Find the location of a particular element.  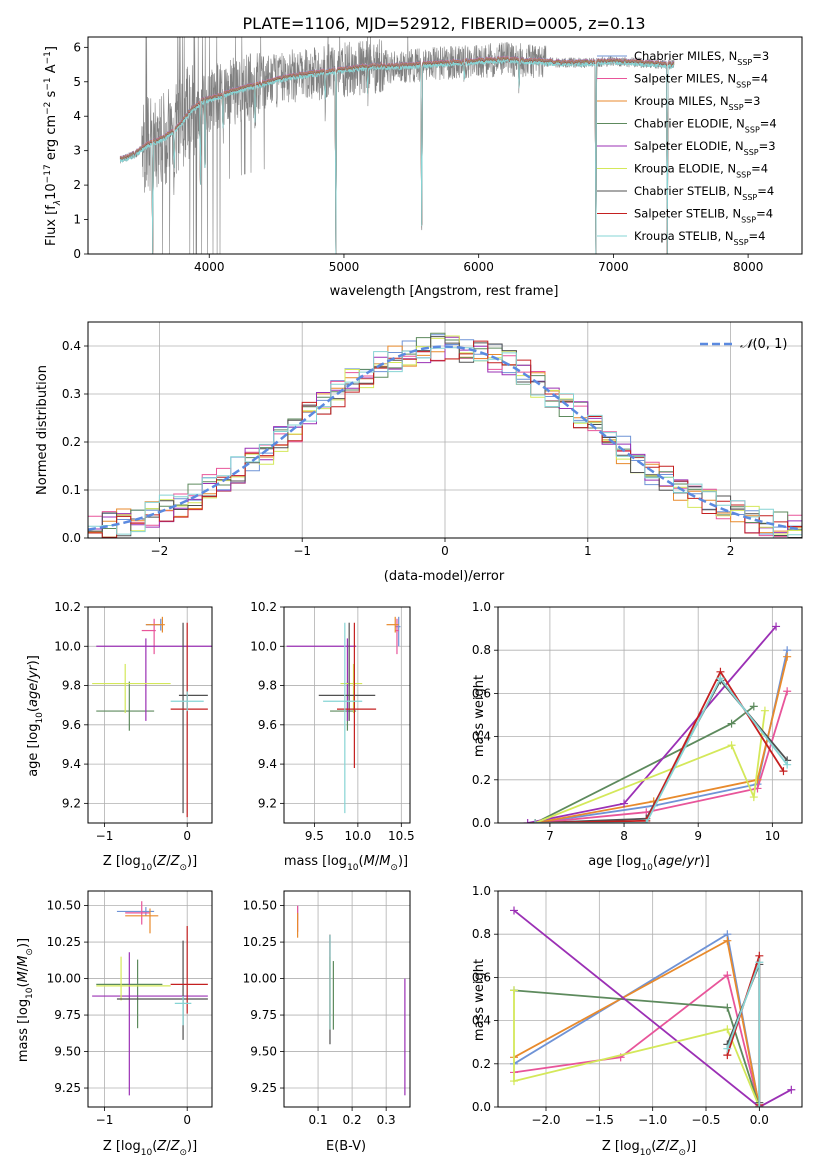

mass-vs-EBV-ytick-label: 10.50 is located at coordinates (260, 906).